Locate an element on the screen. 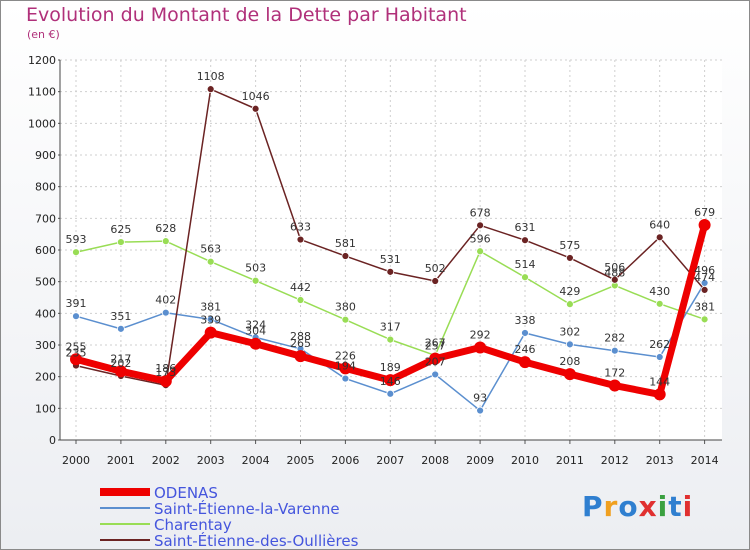  x-tick-label: 2014 is located at coordinates (705, 460).